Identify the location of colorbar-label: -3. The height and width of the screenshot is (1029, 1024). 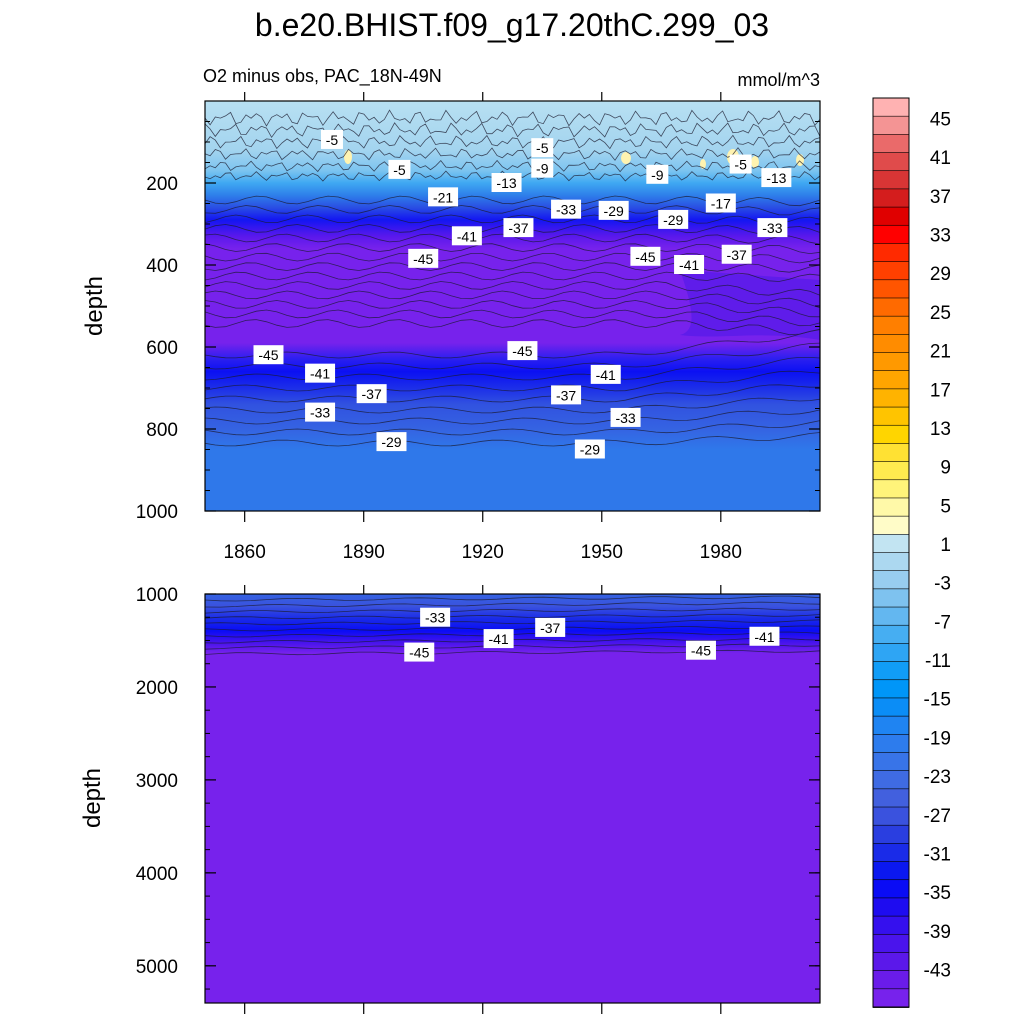
(942, 584).